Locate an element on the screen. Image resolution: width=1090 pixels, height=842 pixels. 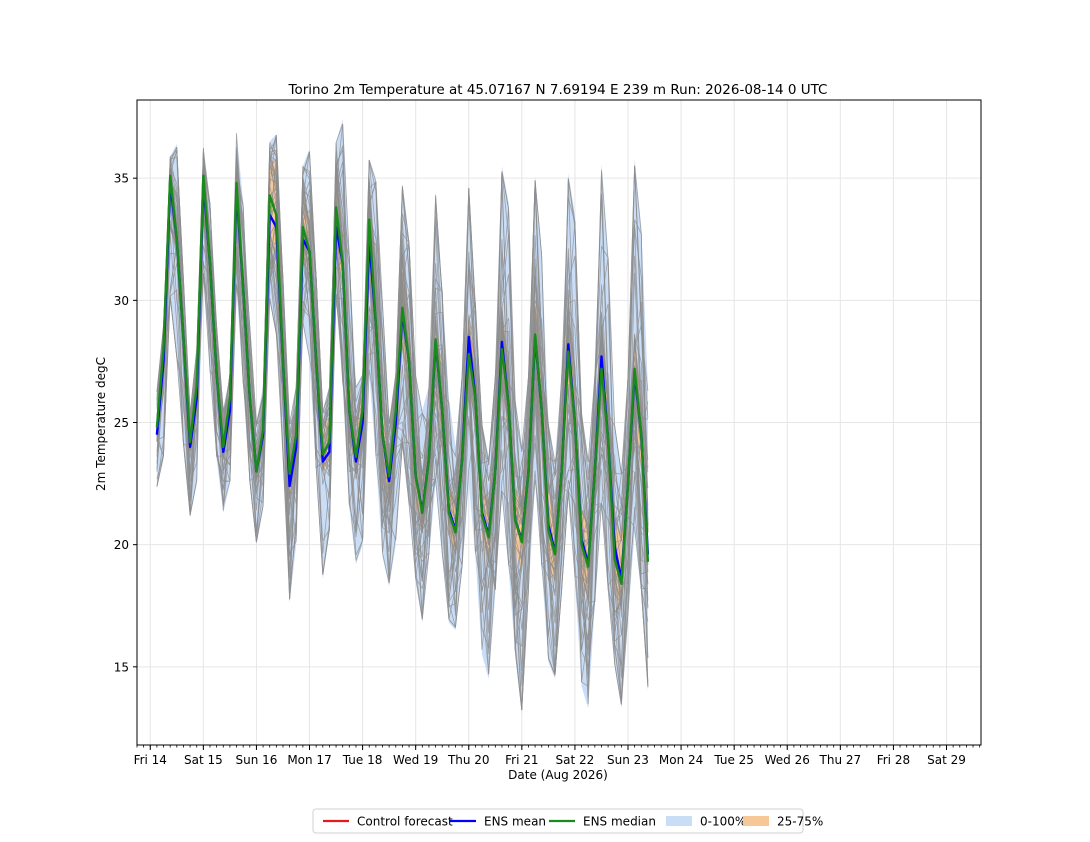
legend-label: 25-75% is located at coordinates (800, 822).